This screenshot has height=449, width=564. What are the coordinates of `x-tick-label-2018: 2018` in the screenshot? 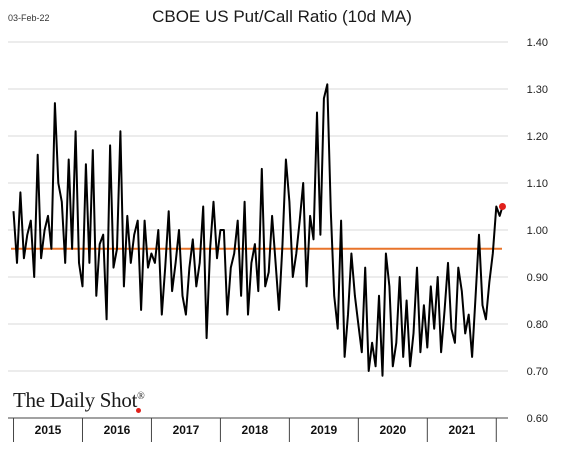 It's located at (255, 430).